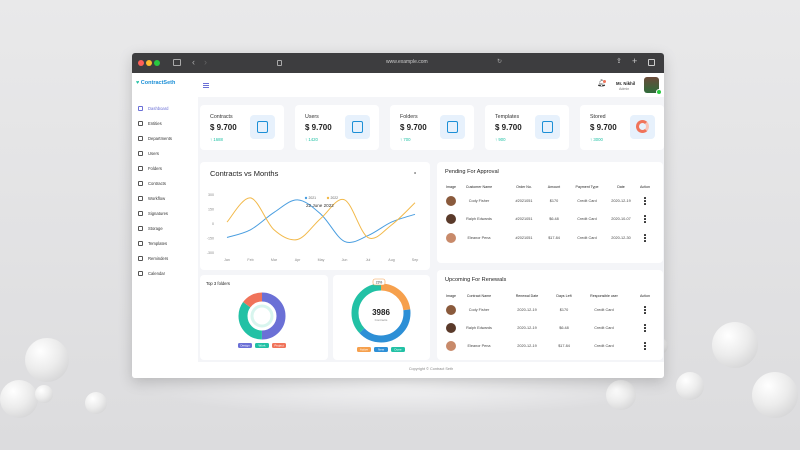  I want to click on legend-label: New, so click(381, 350).